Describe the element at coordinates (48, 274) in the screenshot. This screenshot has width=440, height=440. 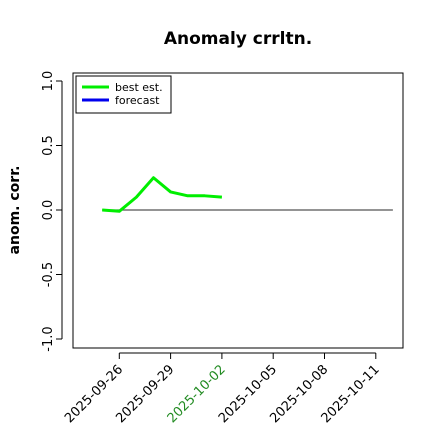
I see `y-tick-label: -0.5` at that location.